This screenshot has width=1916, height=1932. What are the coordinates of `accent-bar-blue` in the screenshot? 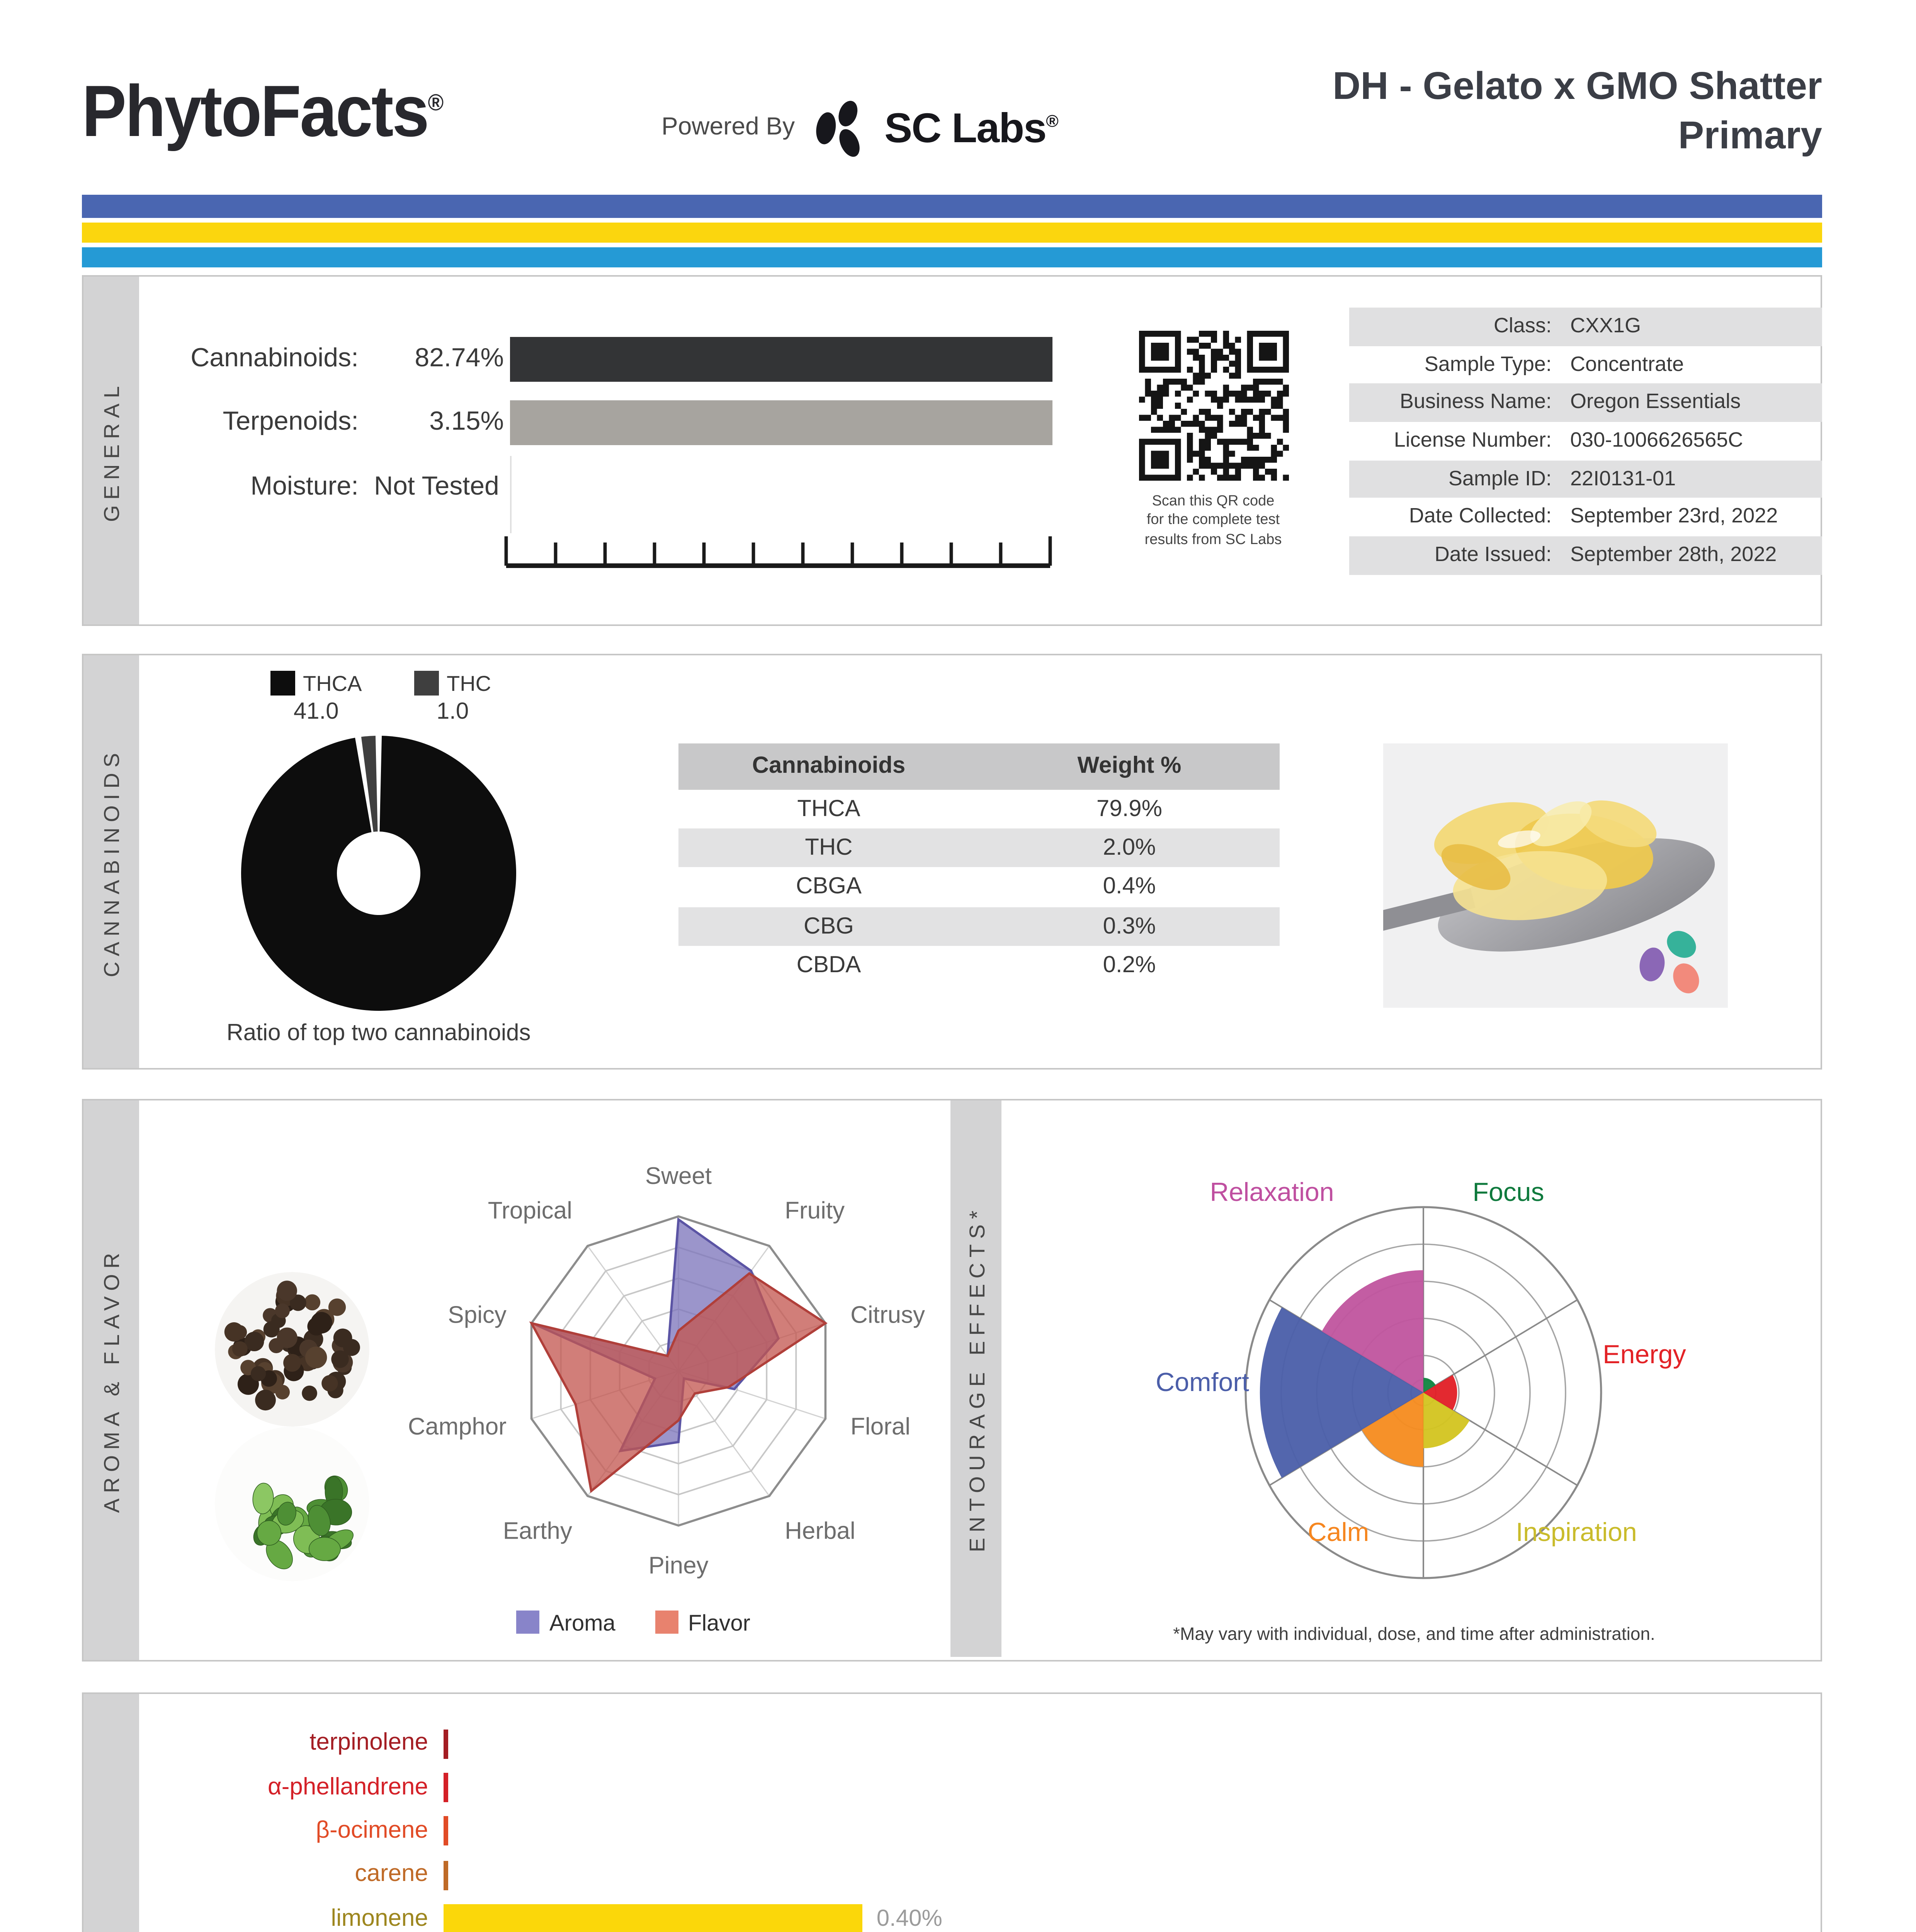 It's located at (952, 207).